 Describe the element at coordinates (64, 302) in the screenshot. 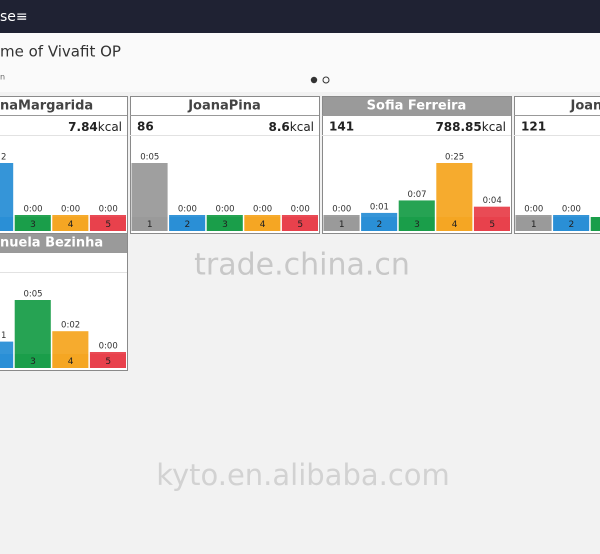

I see `user-card: nuela Bezinha 1 3 0:05 4 0:02 5 0:00` at that location.